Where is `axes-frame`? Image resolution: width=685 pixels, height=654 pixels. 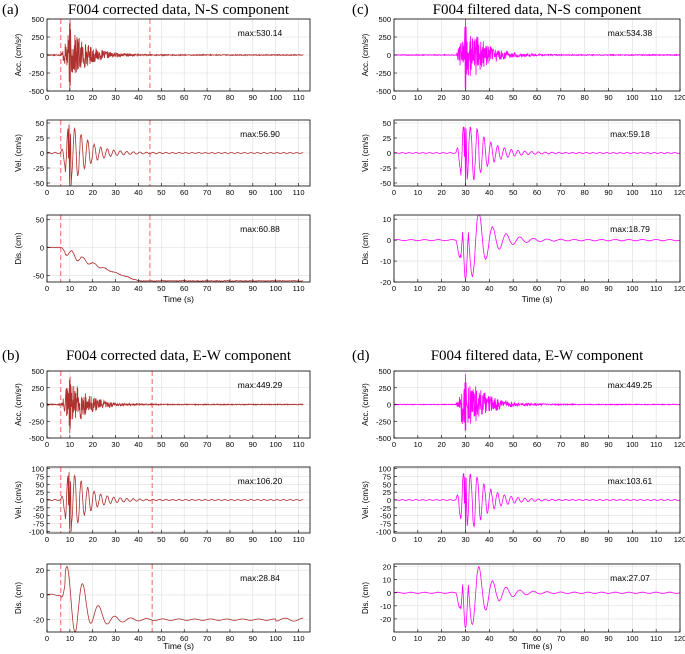
axes-frame is located at coordinates (178, 248).